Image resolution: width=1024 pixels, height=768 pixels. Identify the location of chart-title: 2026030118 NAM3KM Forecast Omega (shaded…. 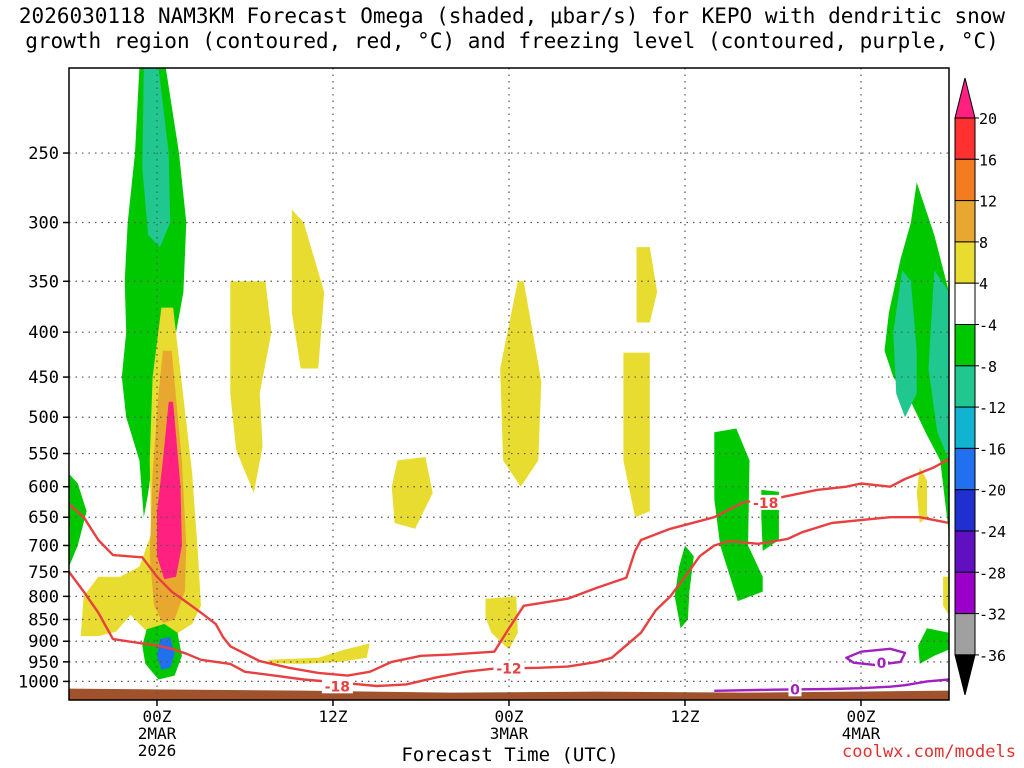
(512, 29).